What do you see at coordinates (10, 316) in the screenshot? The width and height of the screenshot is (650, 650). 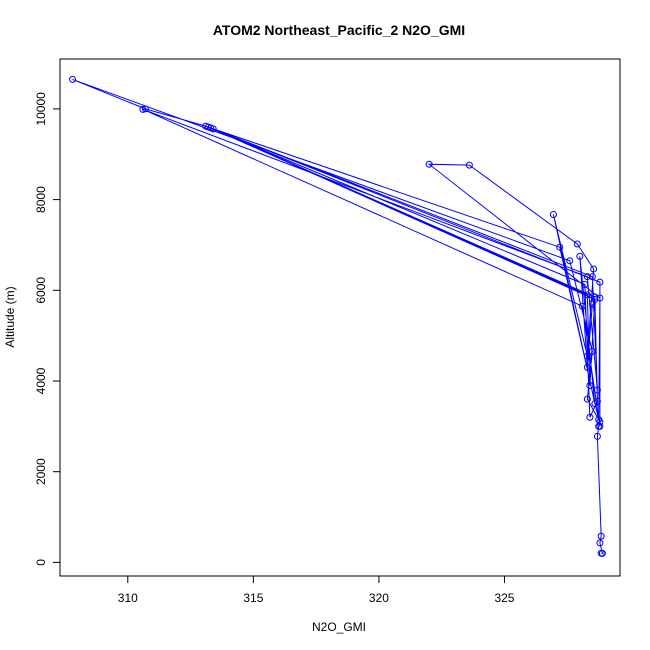 I see `y-axis-label: Altitude (m)` at bounding box center [10, 316].